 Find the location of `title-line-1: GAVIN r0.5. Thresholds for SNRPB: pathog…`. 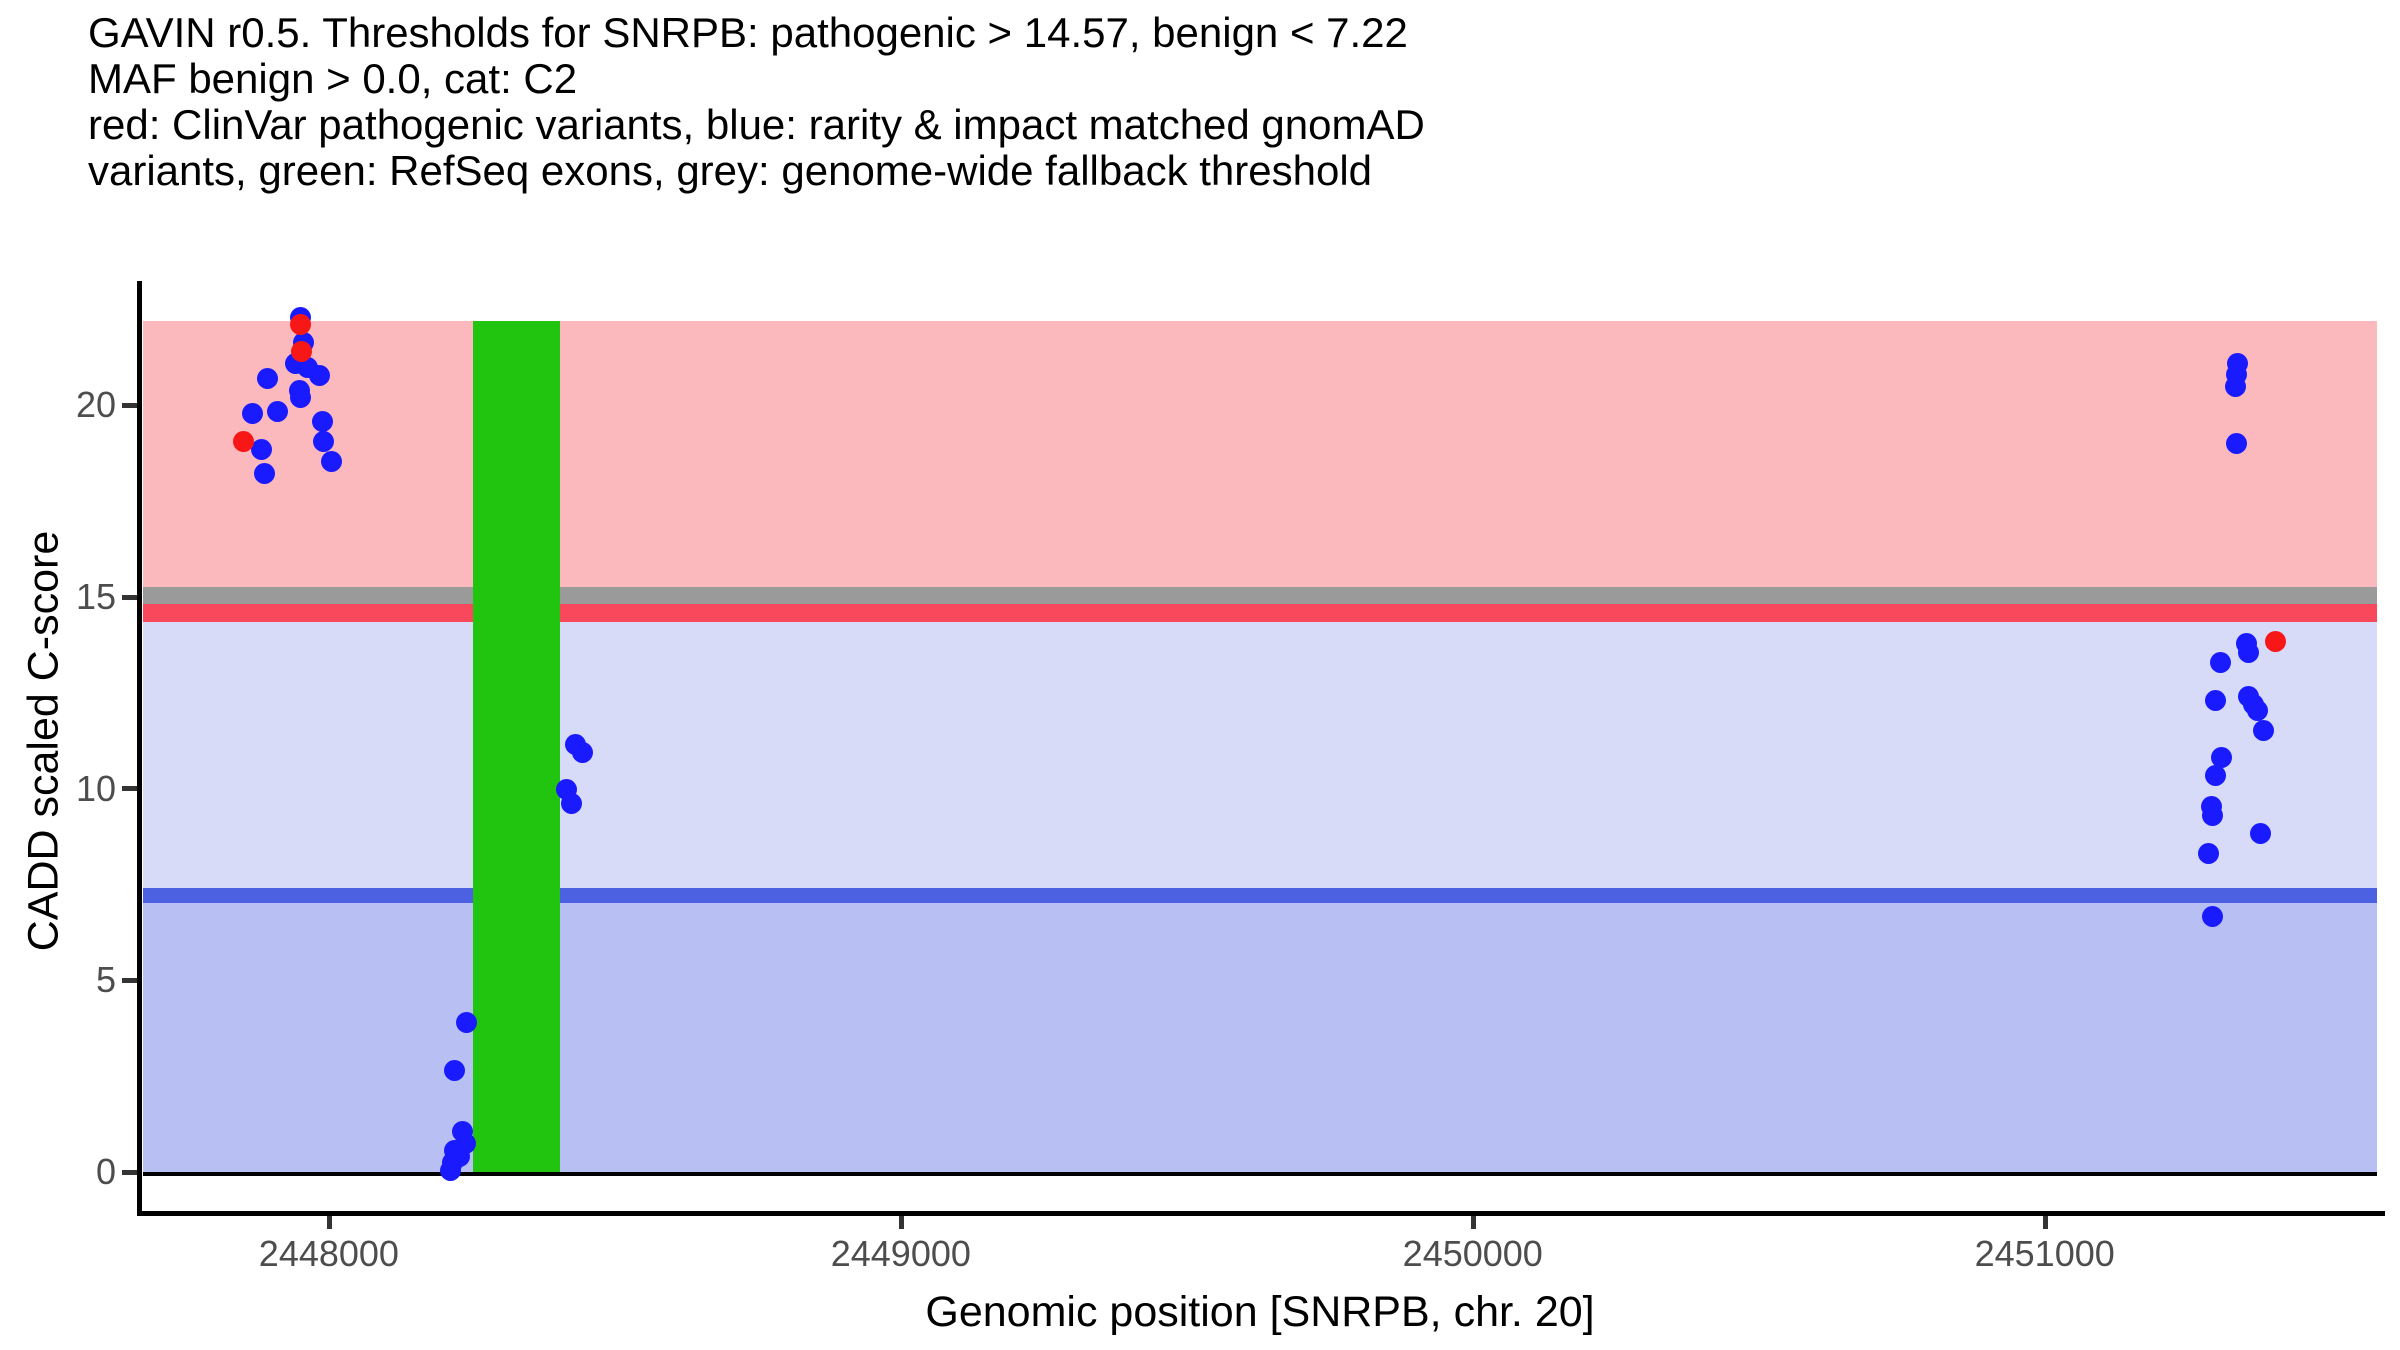

title-line-1: GAVIN r0.5. Thresholds for SNRPB: pathog… is located at coordinates (748, 32).